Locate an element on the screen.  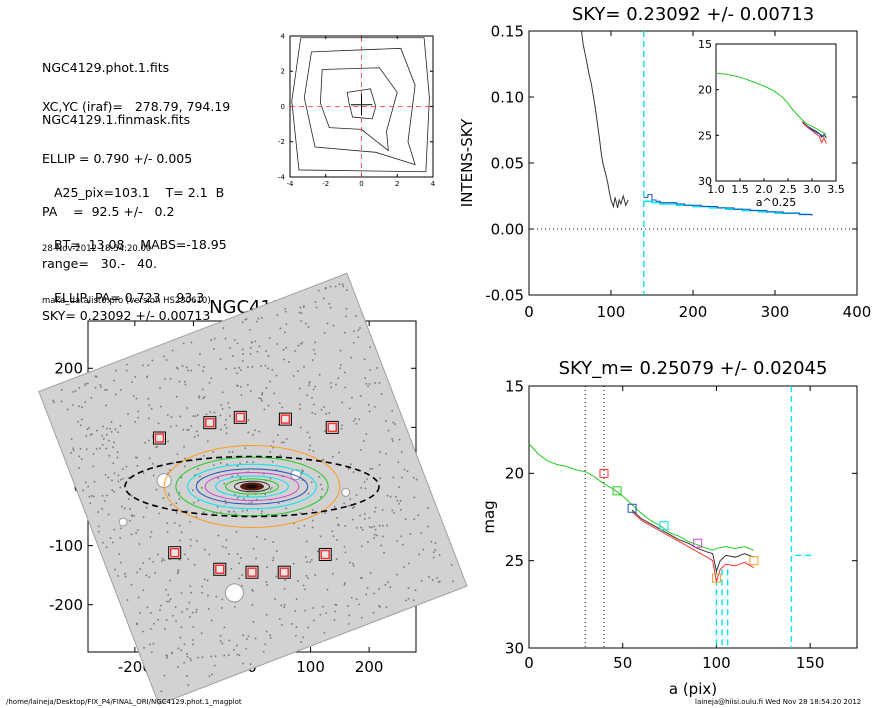
inset-bg is located at coordinates (776, 112).